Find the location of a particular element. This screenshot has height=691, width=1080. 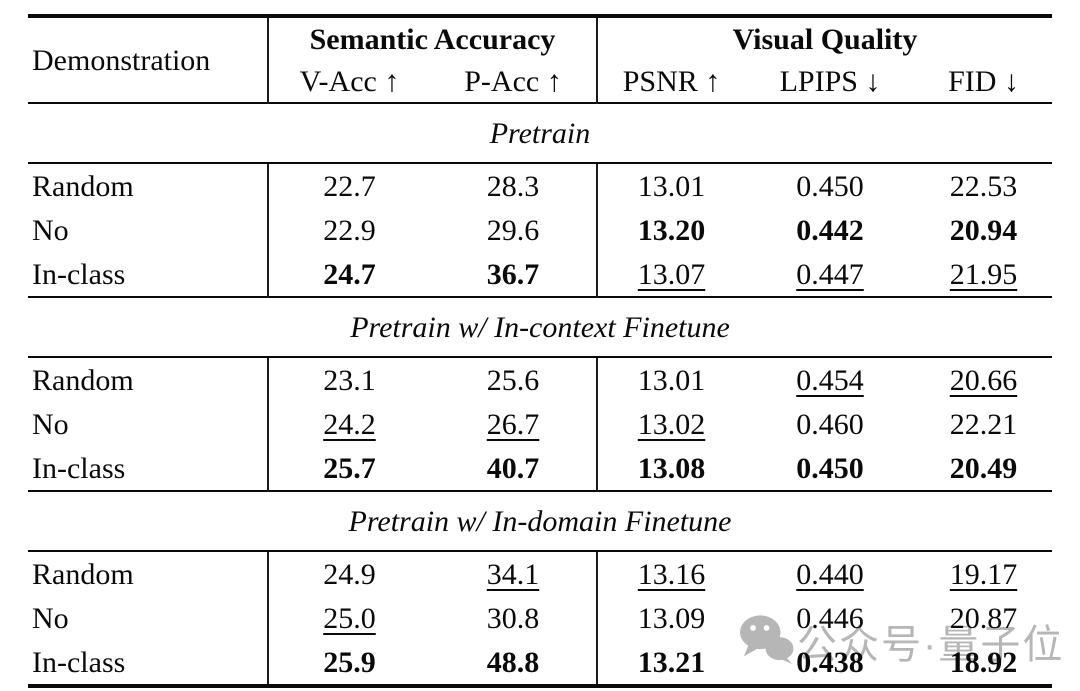

header-metric-row: V-Acc ↑ P-Acc ↑ PSNR ↑ LPIPS ↓ FID ↓ is located at coordinates (540, 81).